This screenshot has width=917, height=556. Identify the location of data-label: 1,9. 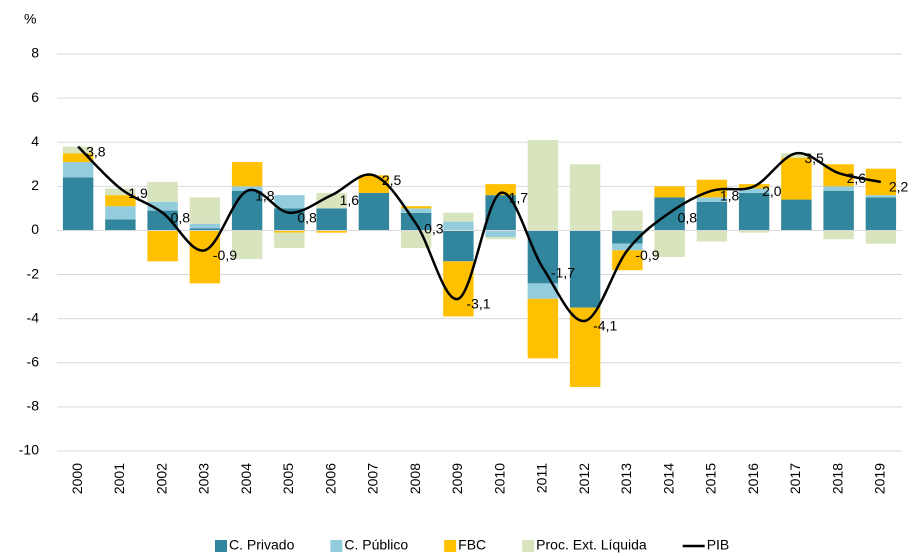
(138, 193).